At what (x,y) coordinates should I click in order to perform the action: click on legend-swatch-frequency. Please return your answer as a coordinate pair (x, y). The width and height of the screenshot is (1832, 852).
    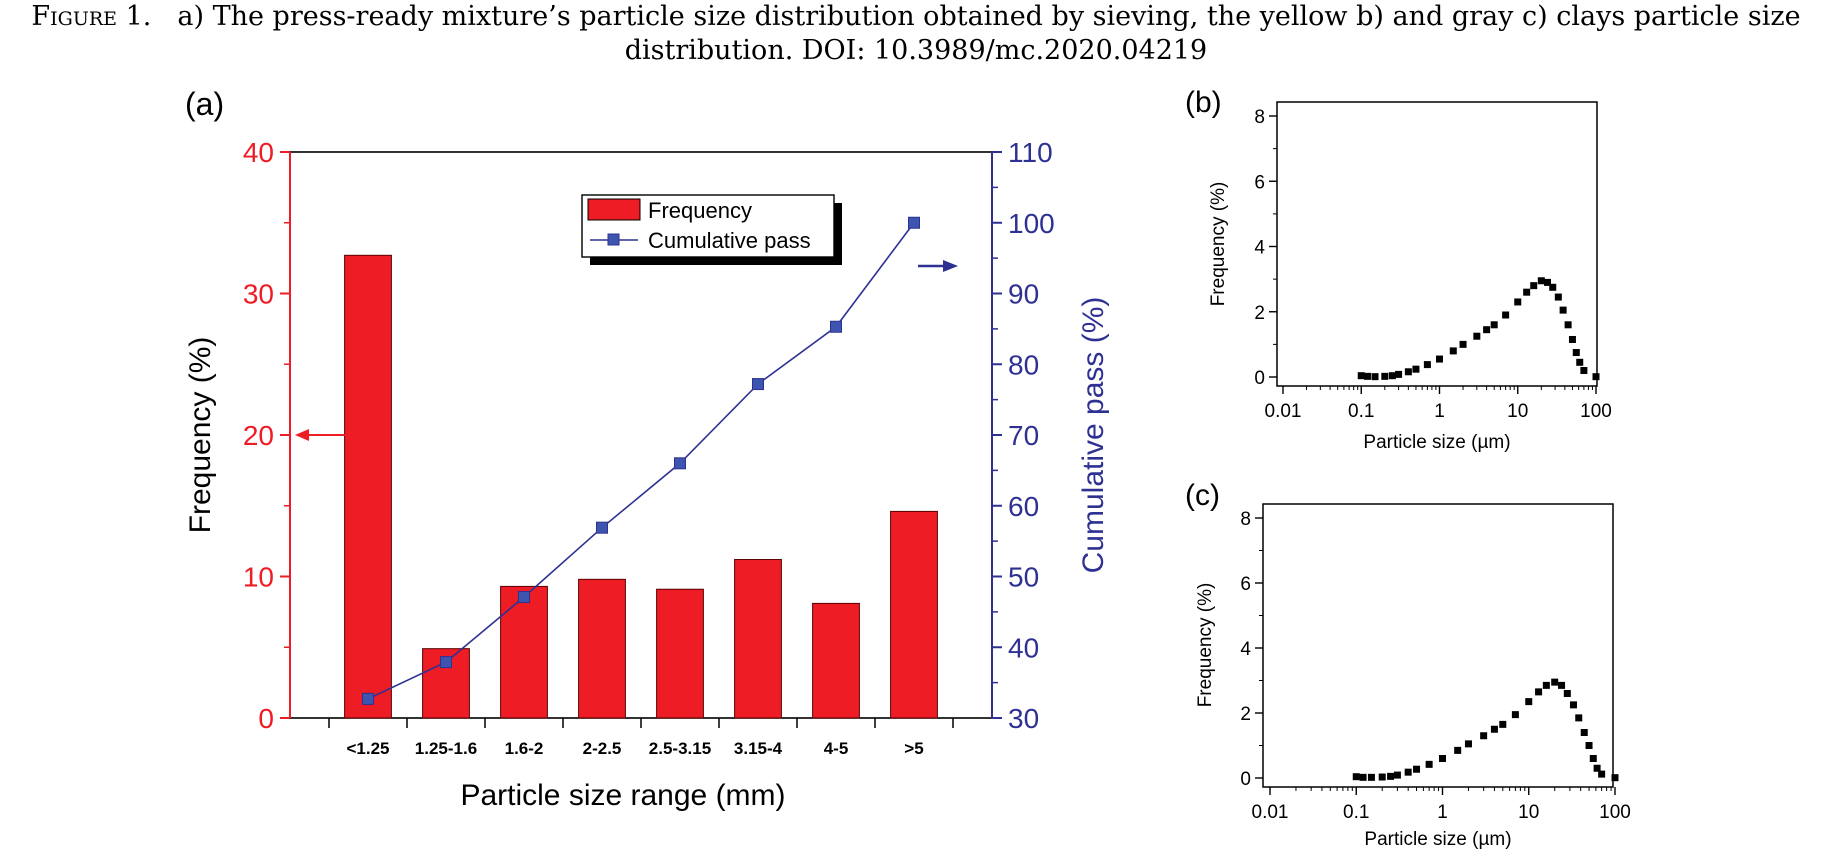
    Looking at the image, I should click on (614, 209).